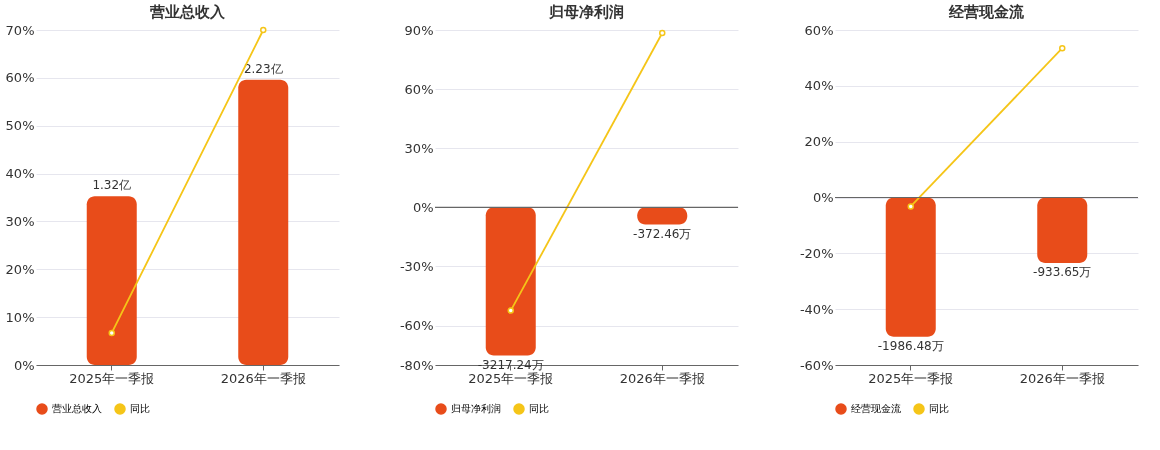  I want to click on chart-title: 营业总收入, so click(187, 12).